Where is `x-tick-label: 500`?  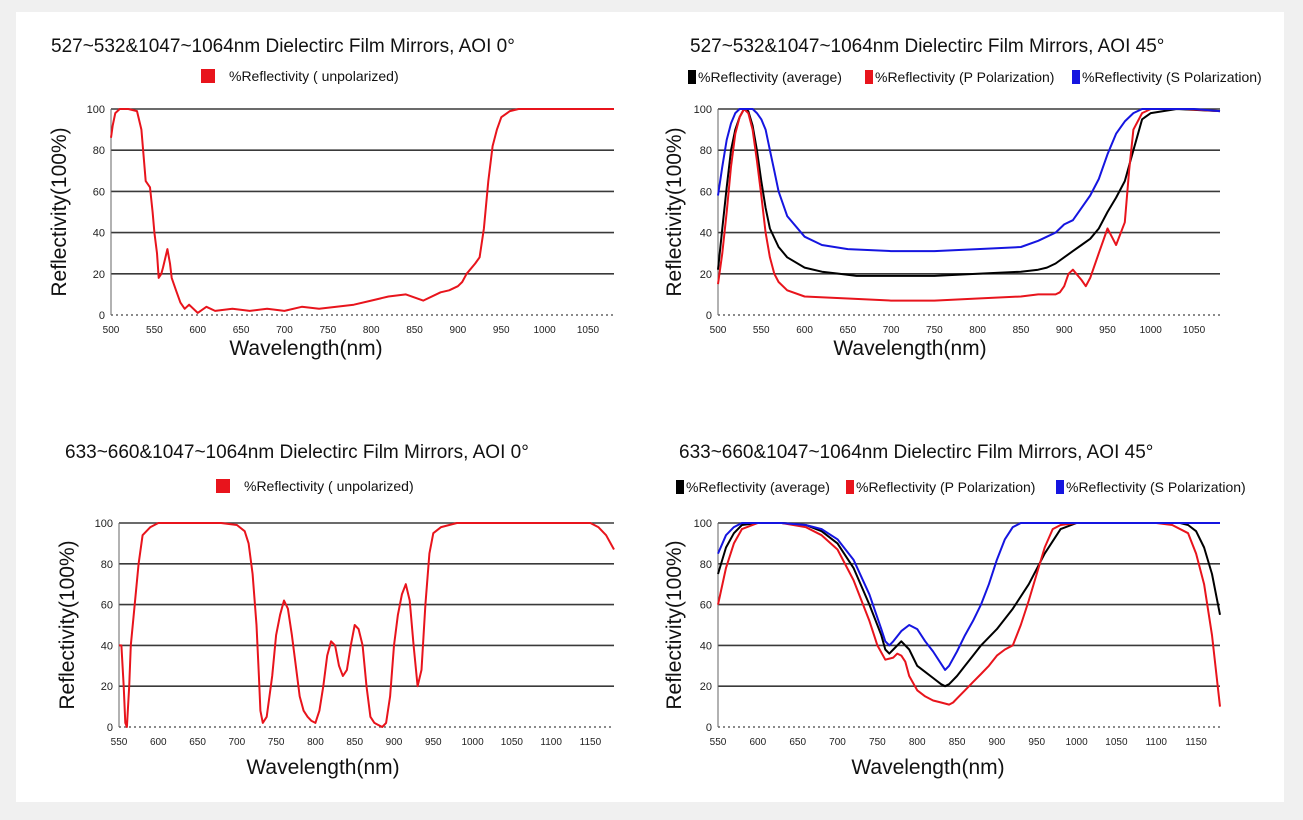
x-tick-label: 500 is located at coordinates (111, 330).